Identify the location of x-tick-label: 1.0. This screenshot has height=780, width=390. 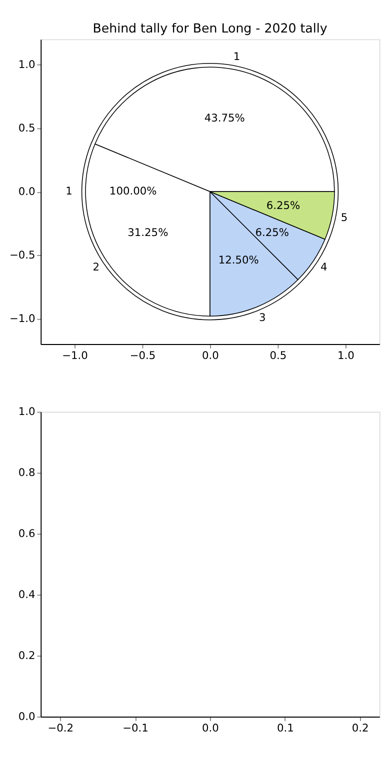
(346, 355).